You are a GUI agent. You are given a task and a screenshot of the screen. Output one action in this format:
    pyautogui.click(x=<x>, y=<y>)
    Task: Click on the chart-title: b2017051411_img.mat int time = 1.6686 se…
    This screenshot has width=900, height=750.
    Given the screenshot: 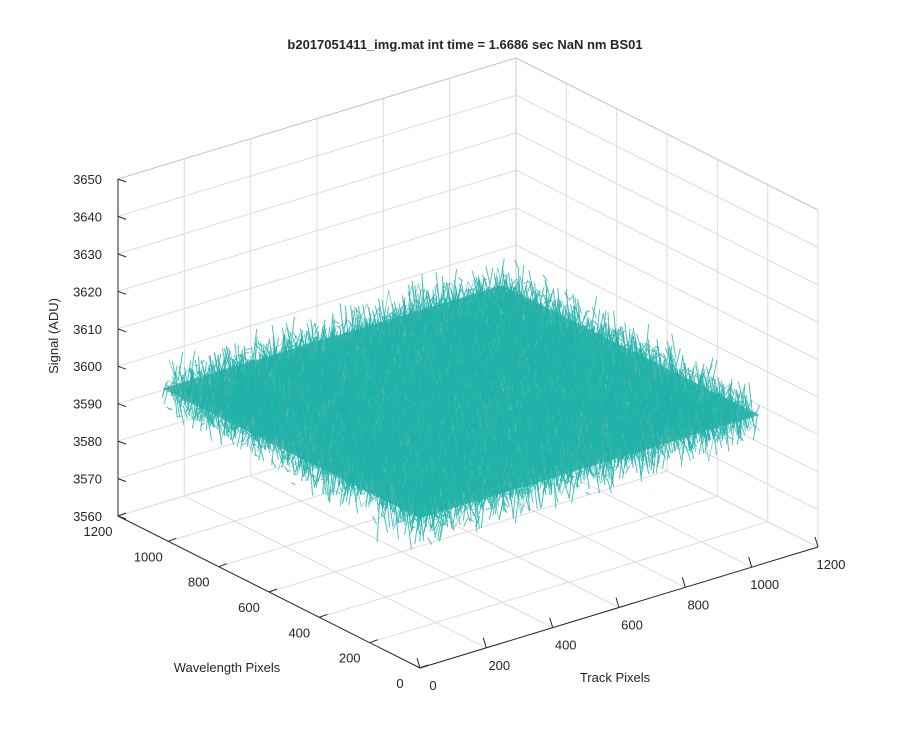 What is the action you would take?
    pyautogui.click(x=464, y=44)
    